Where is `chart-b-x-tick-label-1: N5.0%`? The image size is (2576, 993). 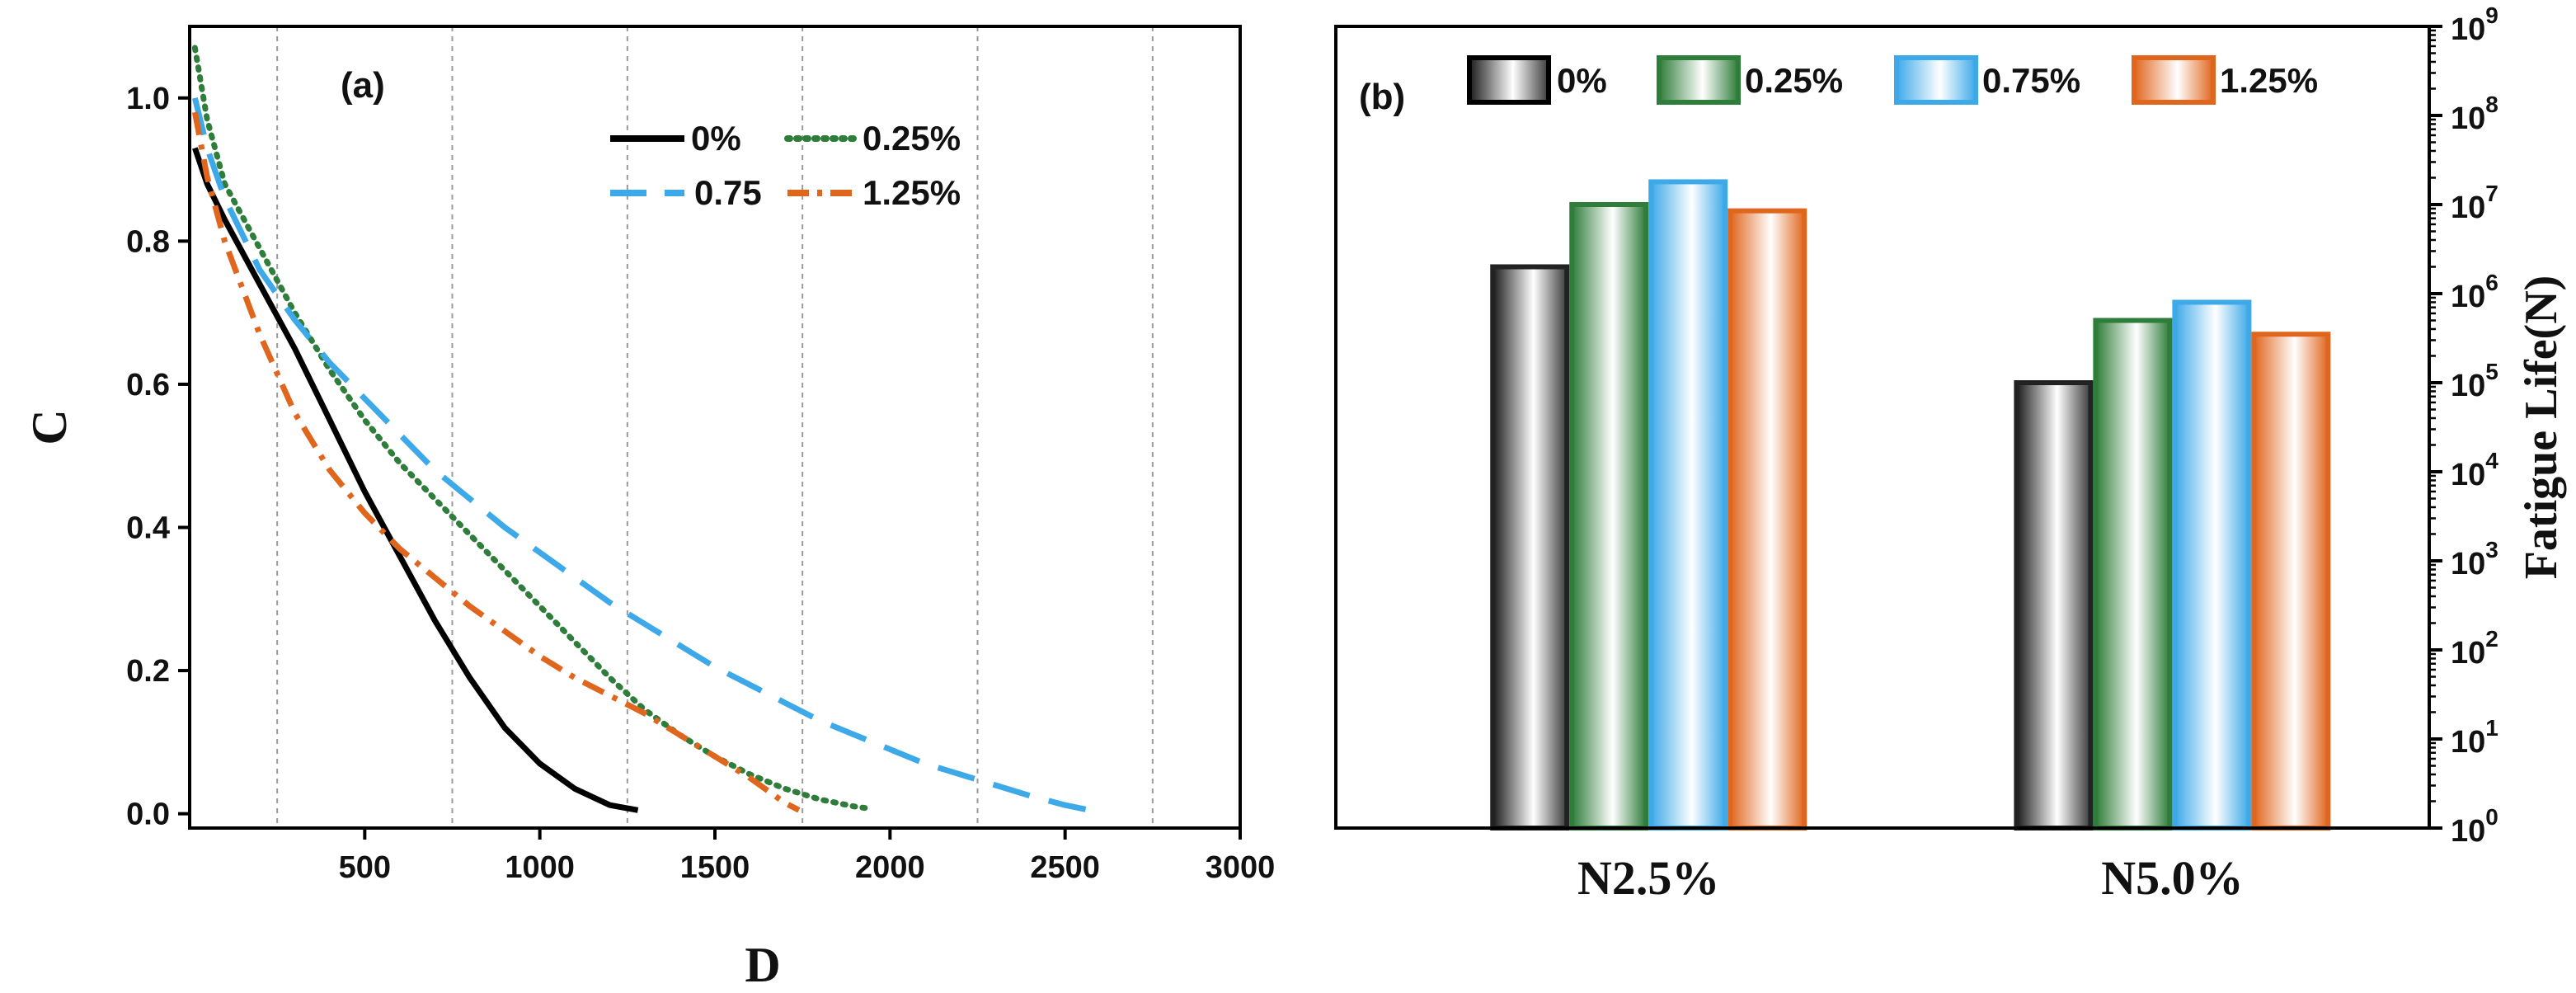
chart-b-x-tick-label-1: N5.0% is located at coordinates (2172, 878).